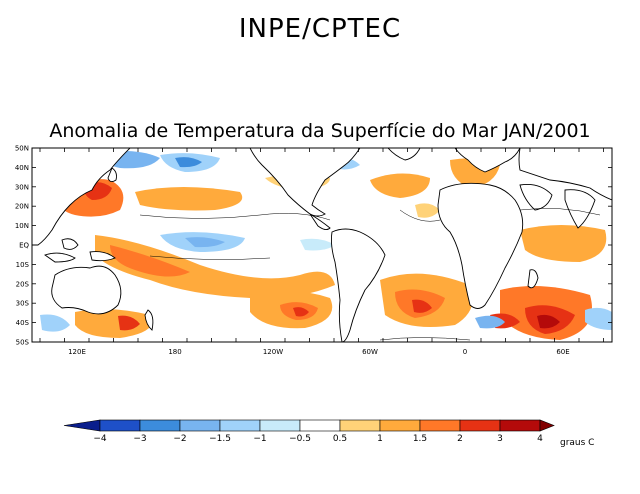 Image resolution: width=640 pixels, height=494 pixels. Describe the element at coordinates (460, 439) in the screenshot. I see `colorbar-level-label: 2` at that location.